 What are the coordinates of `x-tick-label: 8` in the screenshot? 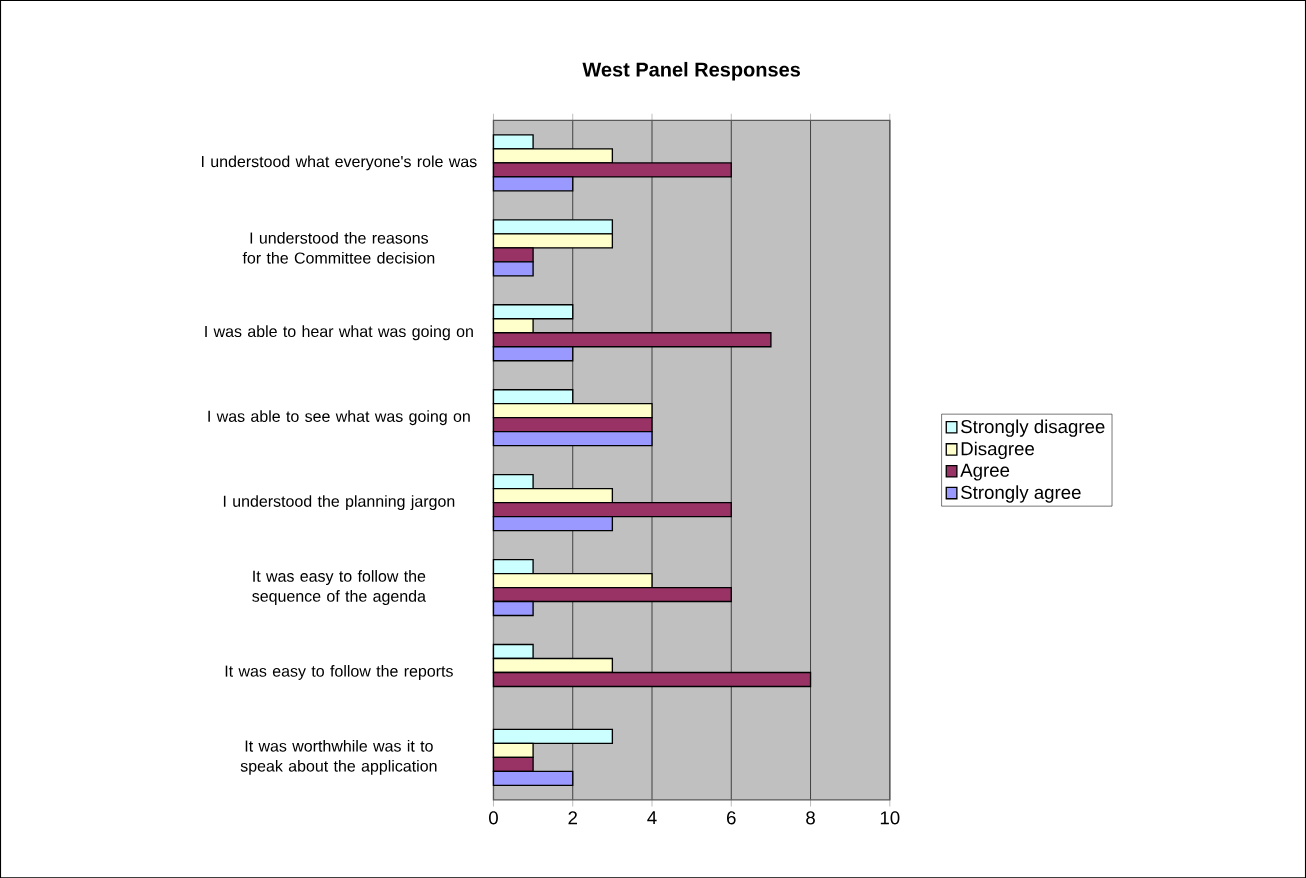 It's located at (810, 818).